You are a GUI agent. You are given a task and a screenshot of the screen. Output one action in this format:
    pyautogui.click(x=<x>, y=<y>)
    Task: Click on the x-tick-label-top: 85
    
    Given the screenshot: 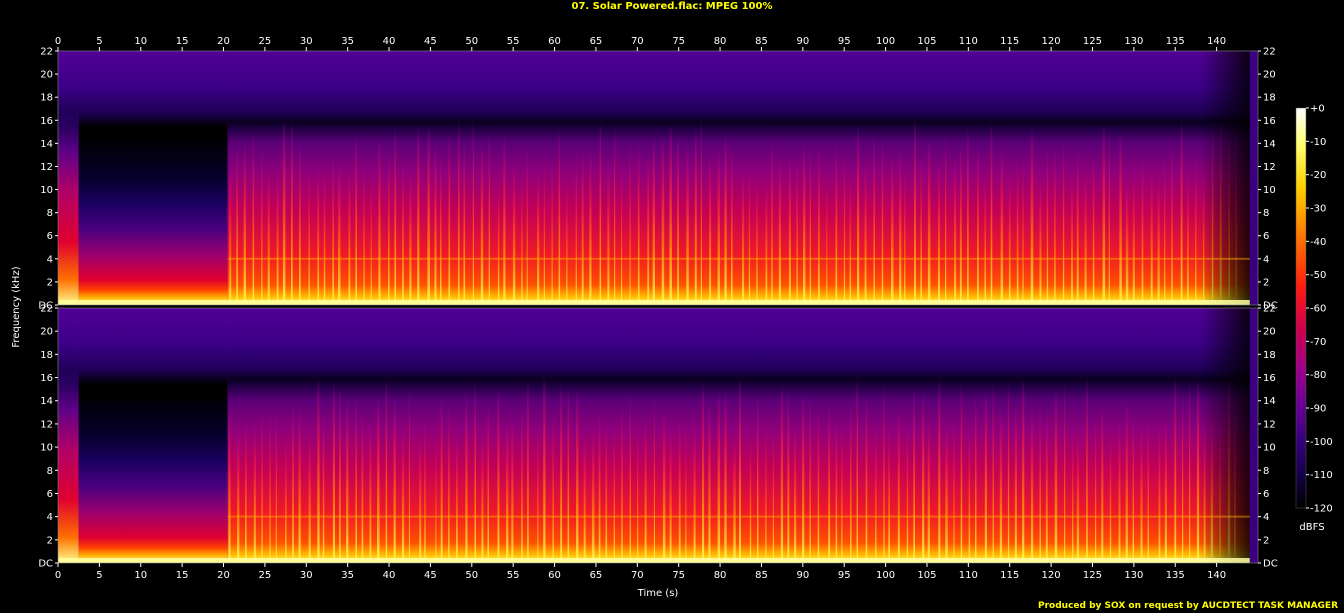 What is the action you would take?
    pyautogui.click(x=761, y=41)
    